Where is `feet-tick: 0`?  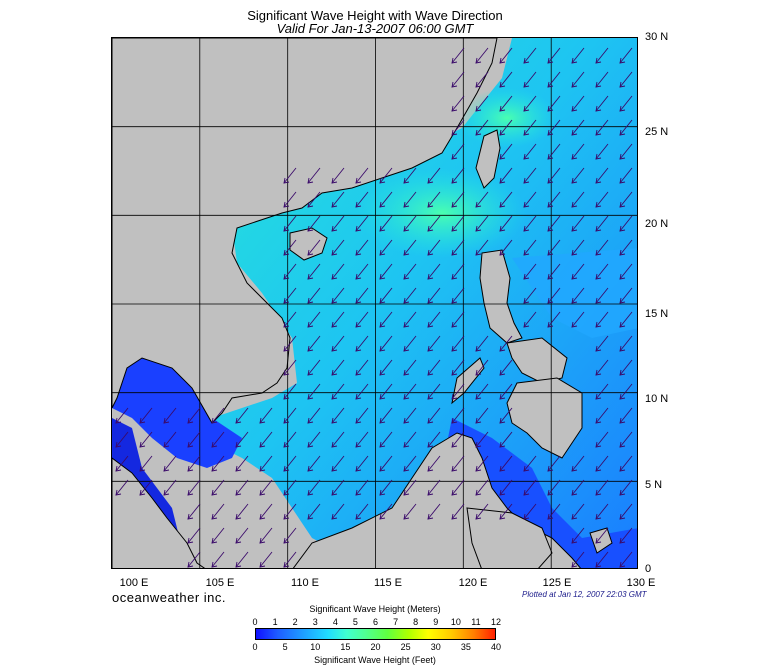 feet-tick: 0 is located at coordinates (255, 647).